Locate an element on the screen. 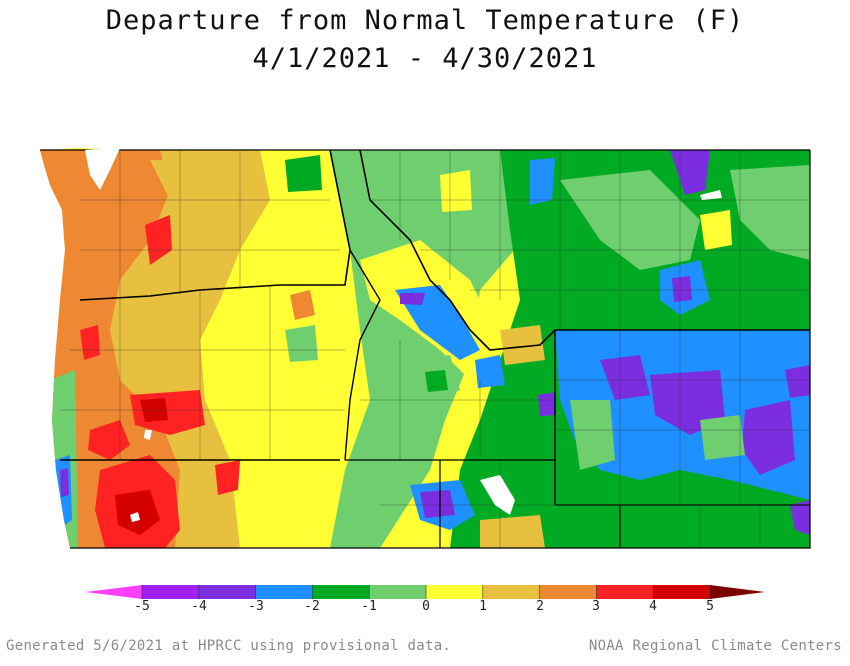  legend-tick-label: 0 is located at coordinates (426, 606).